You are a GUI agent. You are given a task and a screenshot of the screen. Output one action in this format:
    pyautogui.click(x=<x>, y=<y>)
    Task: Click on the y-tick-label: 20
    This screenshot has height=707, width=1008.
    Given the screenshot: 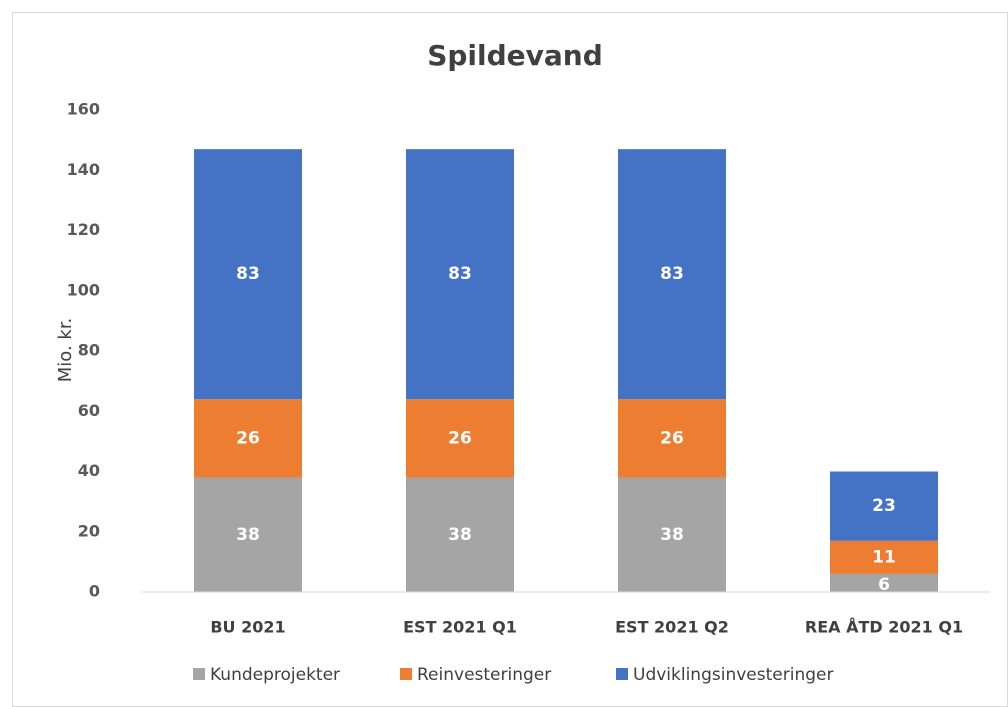 What is the action you would take?
    pyautogui.click(x=89, y=530)
    